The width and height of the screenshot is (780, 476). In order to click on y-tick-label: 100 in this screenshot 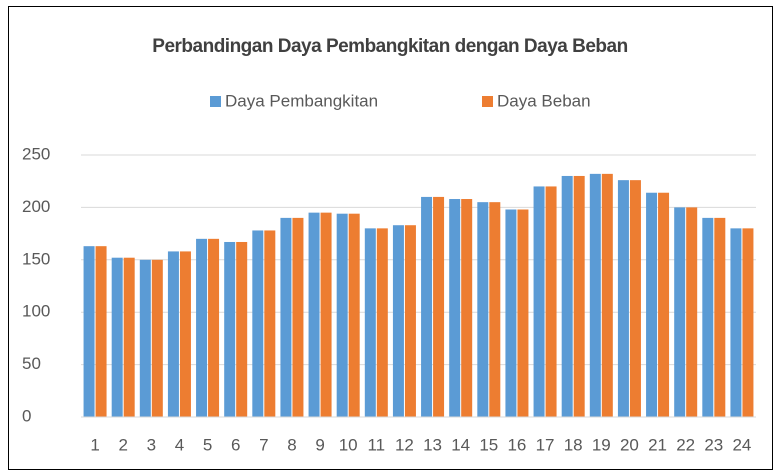, I will do `click(36, 311)`.